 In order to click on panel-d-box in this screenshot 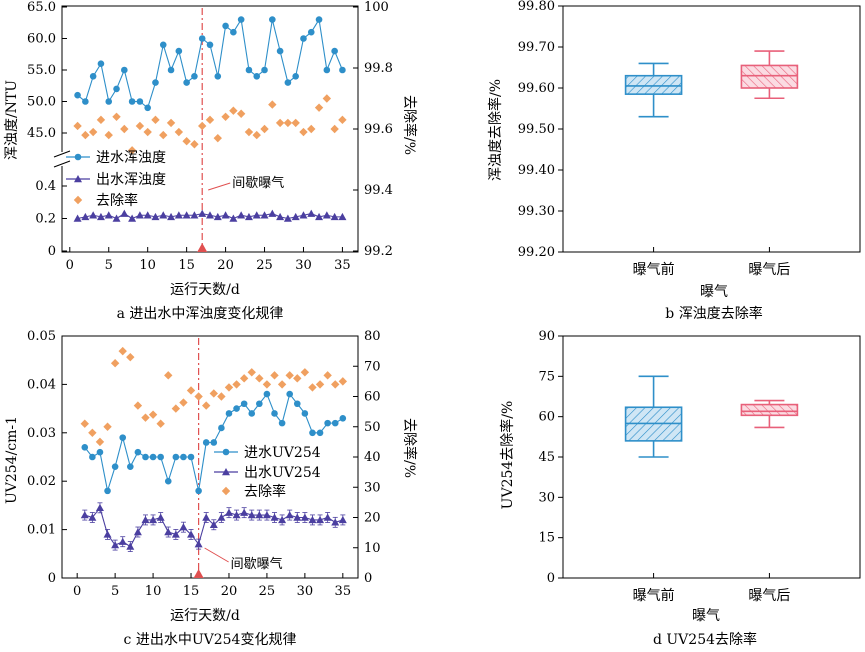, I will do `click(769, 410)`.